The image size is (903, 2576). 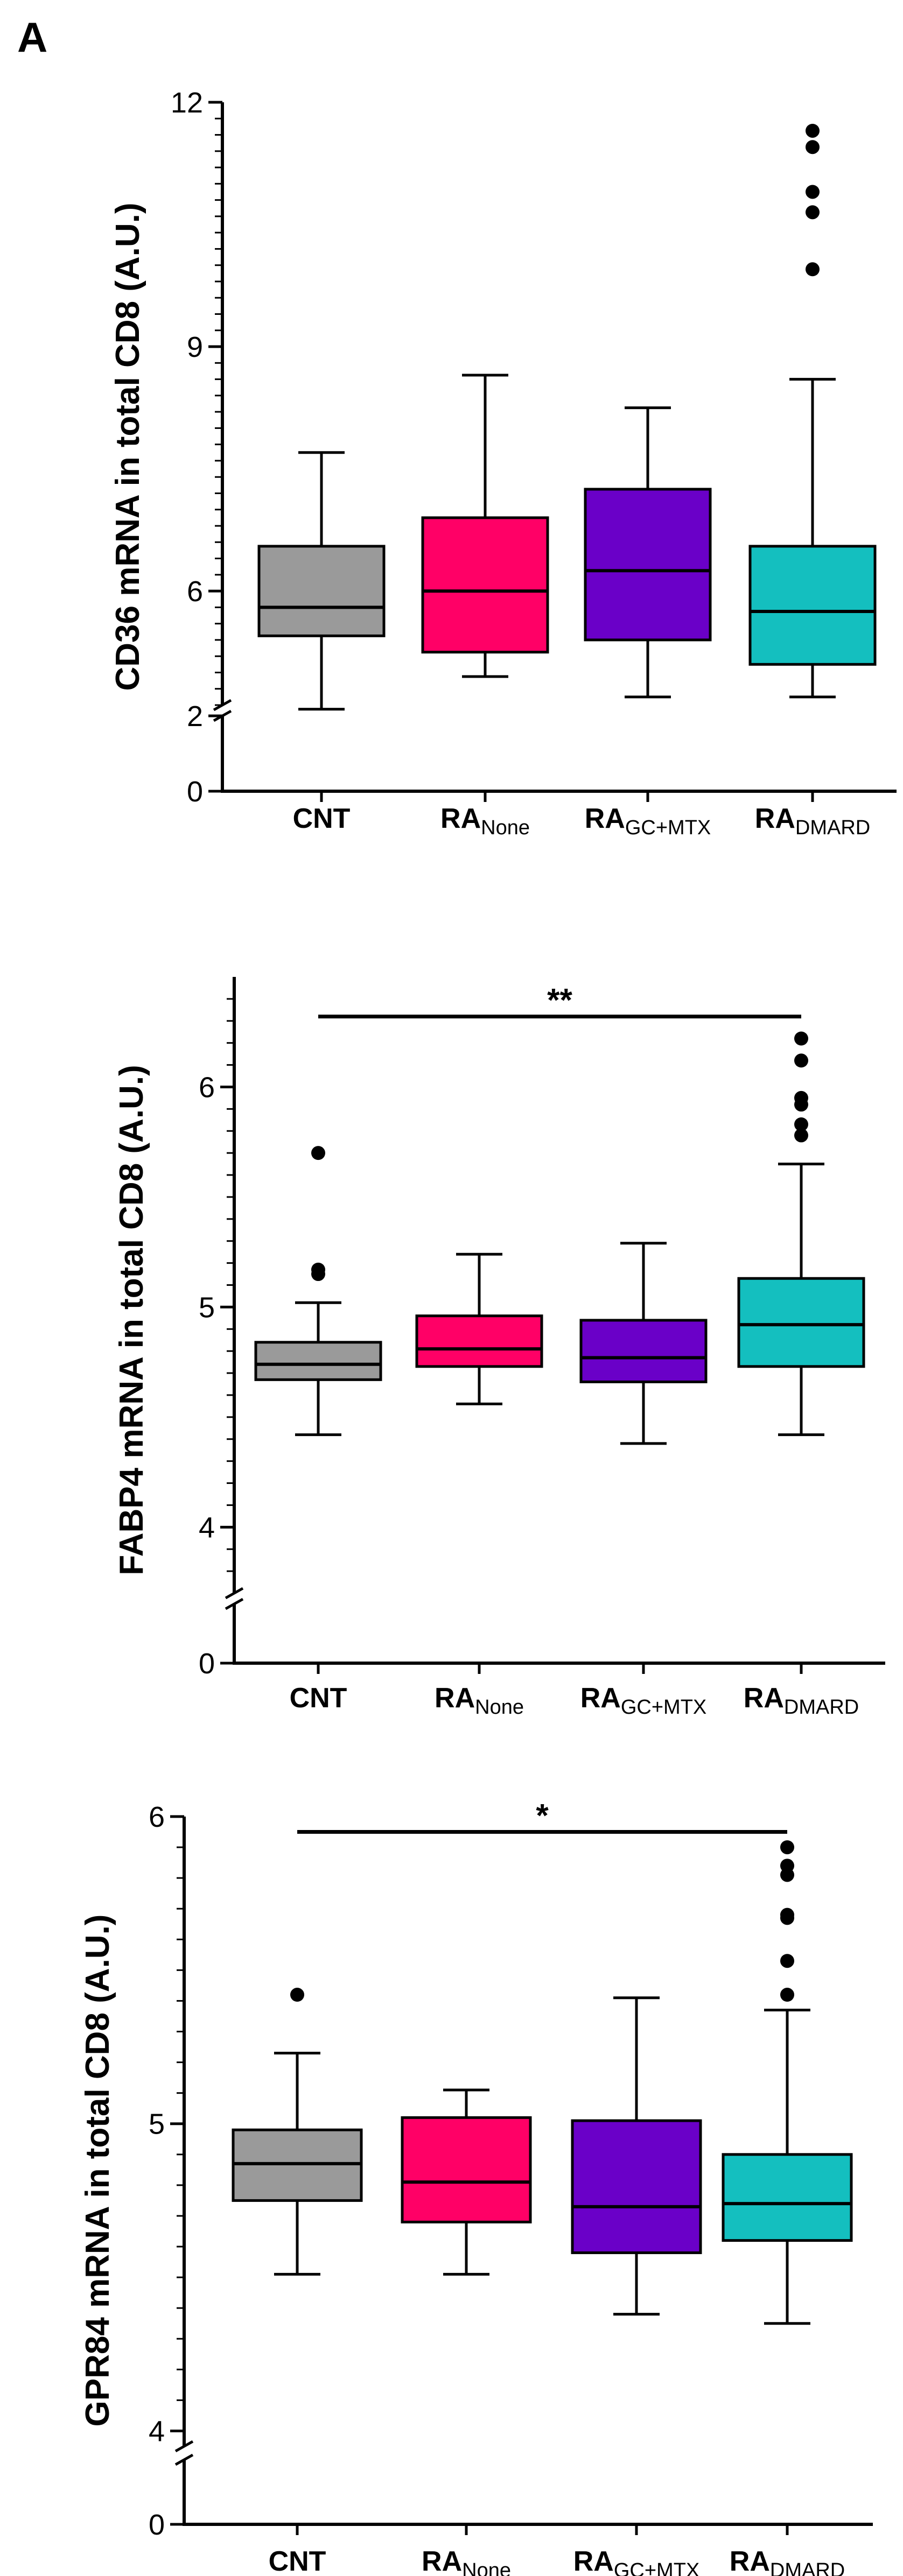 I want to click on significance-label: *, so click(x=542, y=1816).